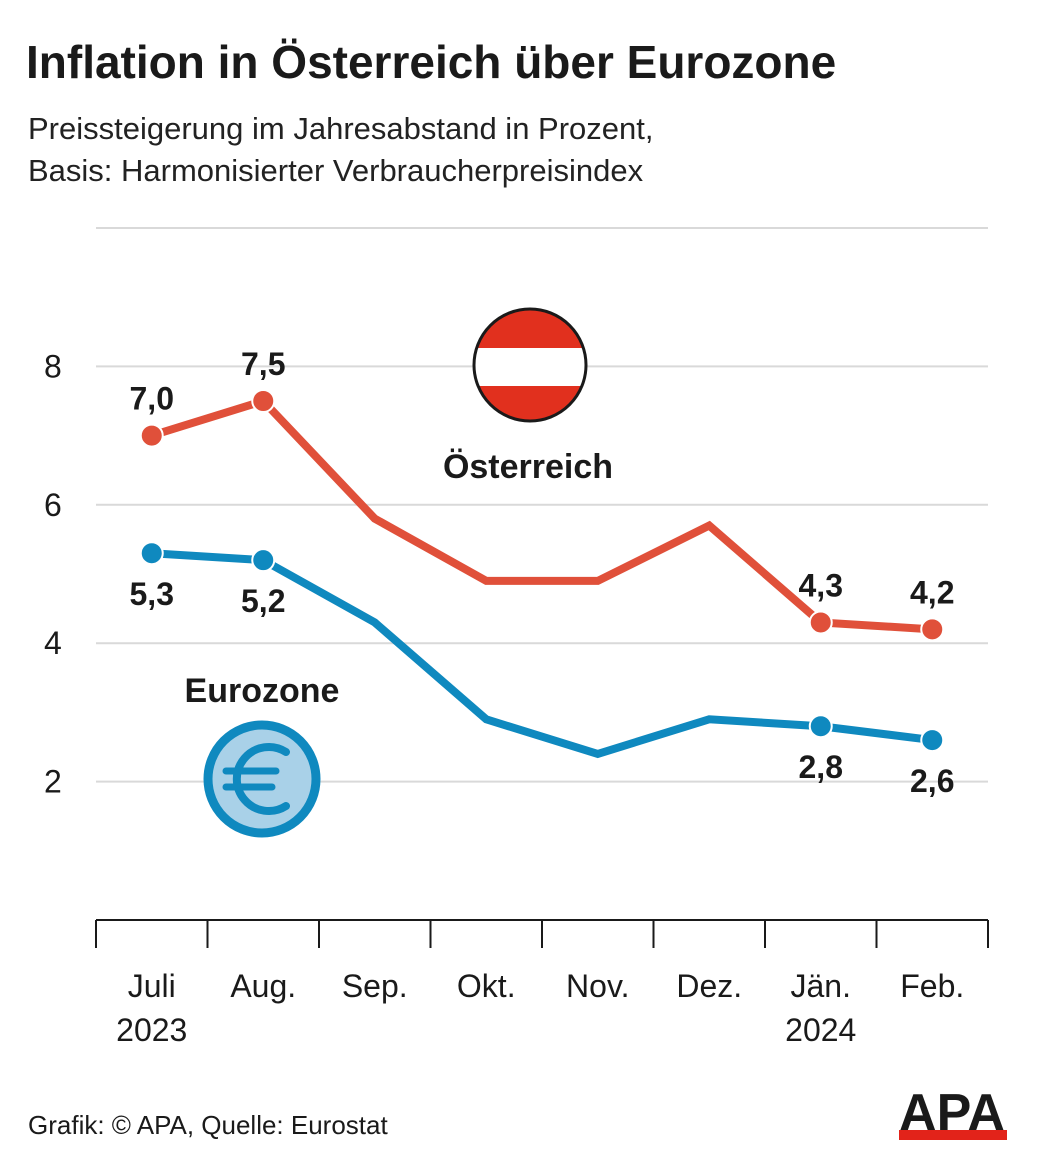 Image resolution: width=1039 pixels, height=1157 pixels. What do you see at coordinates (208, 1125) in the screenshot?
I see `source-note: Grafik: © APA, Quelle: Eurostat` at bounding box center [208, 1125].